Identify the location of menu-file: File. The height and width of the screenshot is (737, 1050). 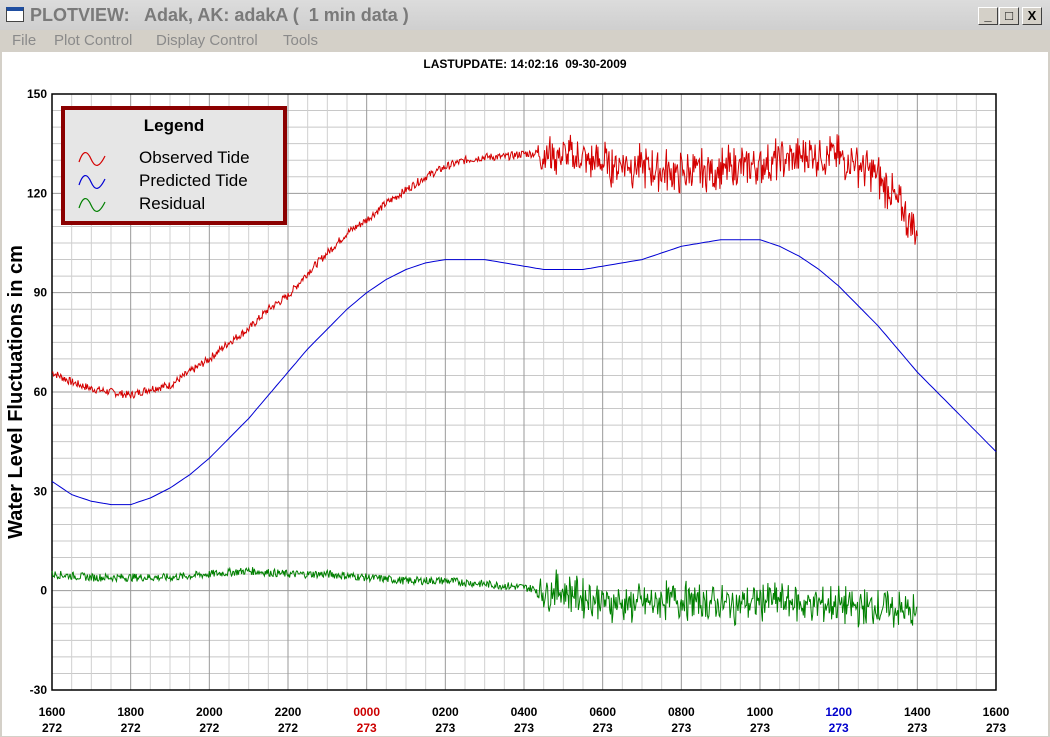
(24, 40).